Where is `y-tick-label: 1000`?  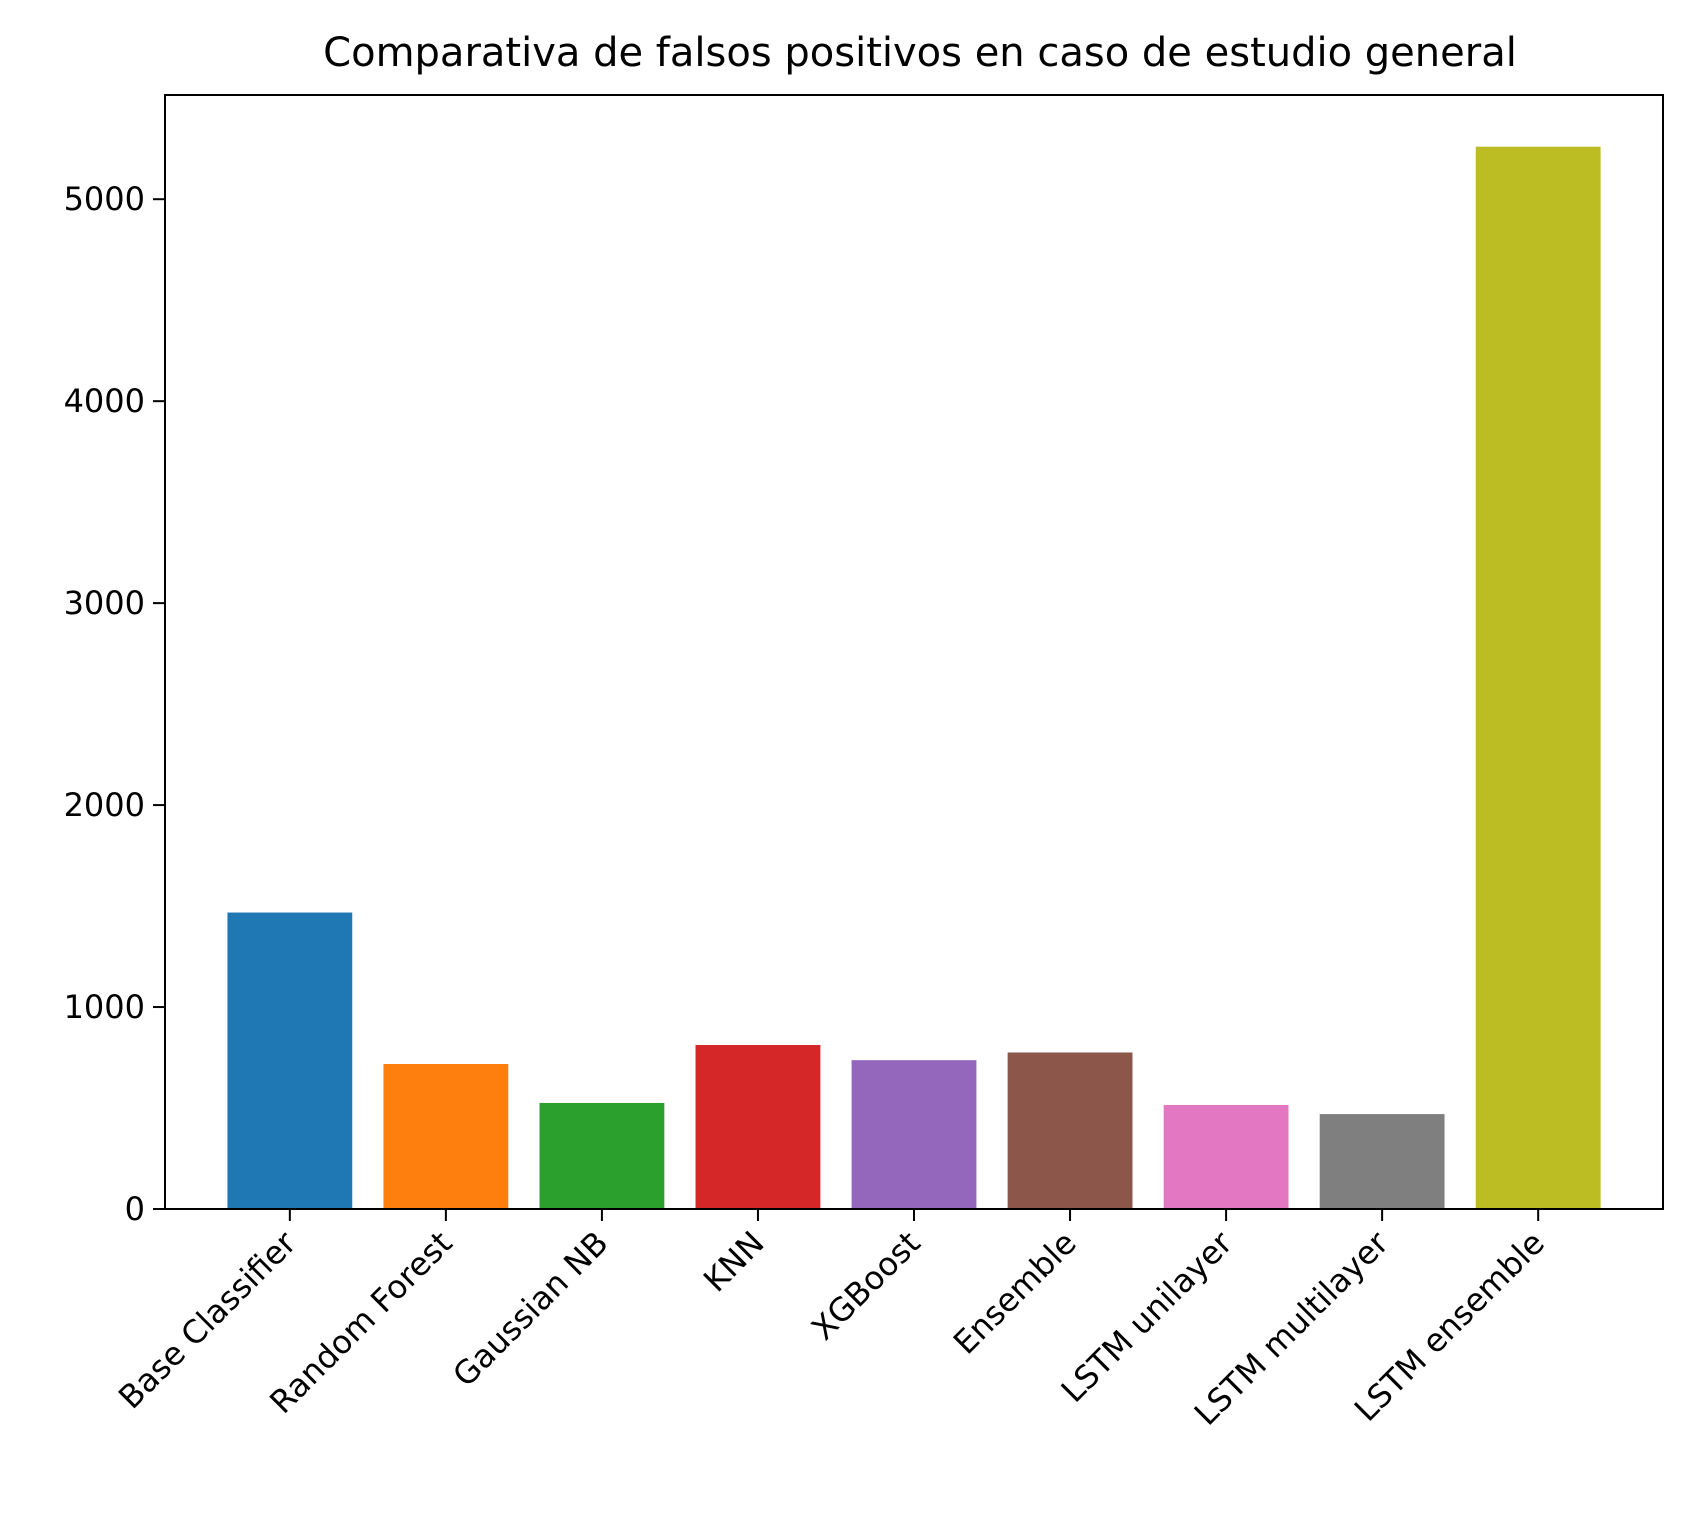 y-tick-label: 1000 is located at coordinates (104, 1007).